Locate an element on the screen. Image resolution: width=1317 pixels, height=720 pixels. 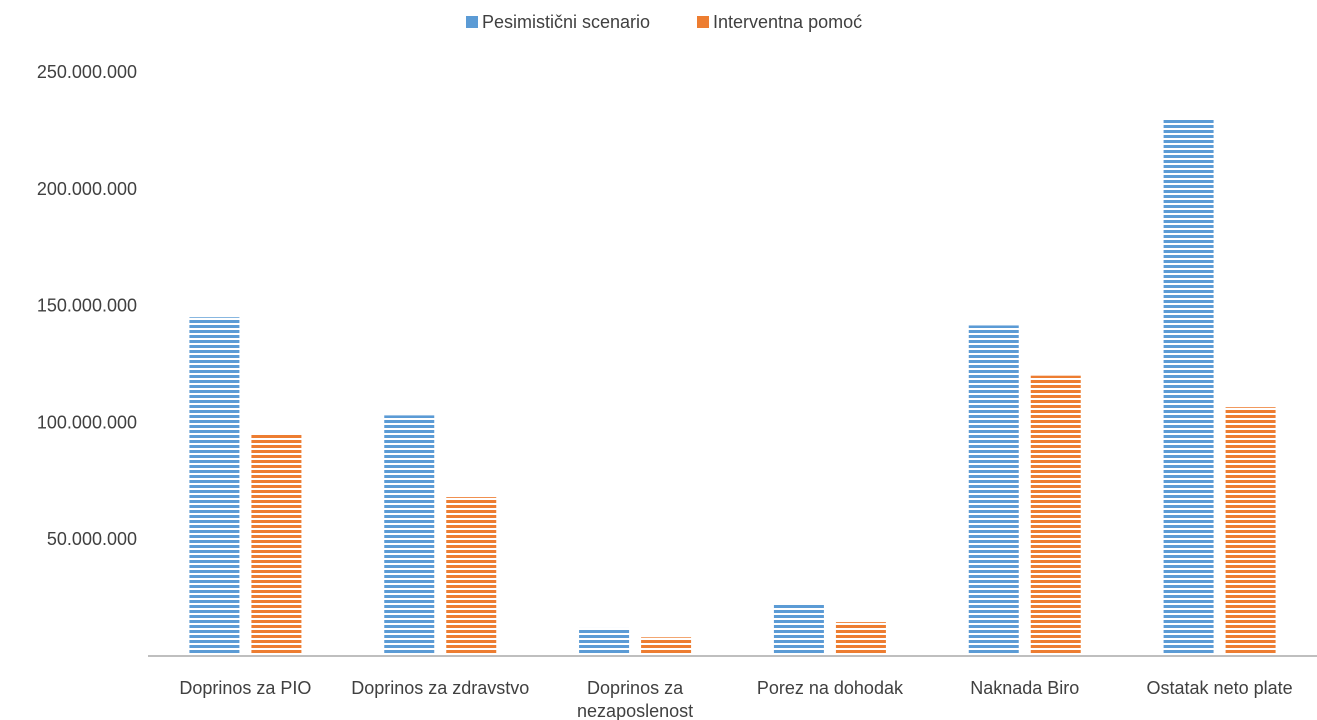
x-category-label: nezaposlenost is located at coordinates (635, 710).